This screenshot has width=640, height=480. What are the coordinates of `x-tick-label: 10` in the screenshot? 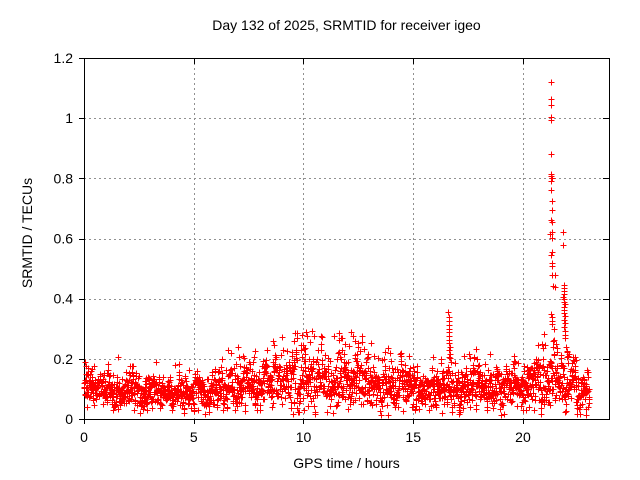 It's located at (304, 437).